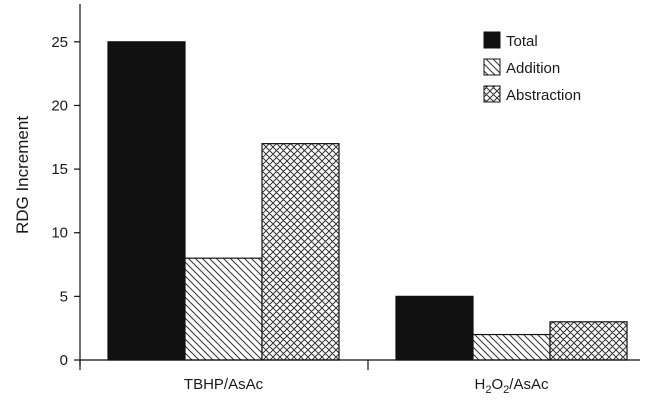  Describe the element at coordinates (64, 296) in the screenshot. I see `y-tick-label: 5` at that location.